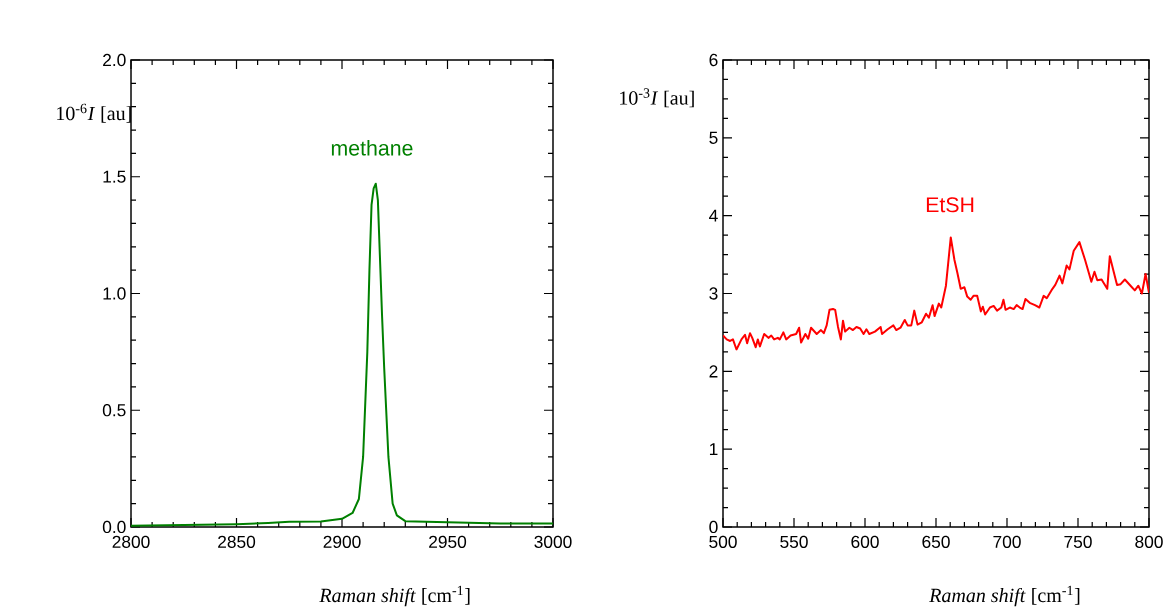 The width and height of the screenshot is (1168, 613). What do you see at coordinates (936, 293) in the screenshot?
I see `line-series` at bounding box center [936, 293].